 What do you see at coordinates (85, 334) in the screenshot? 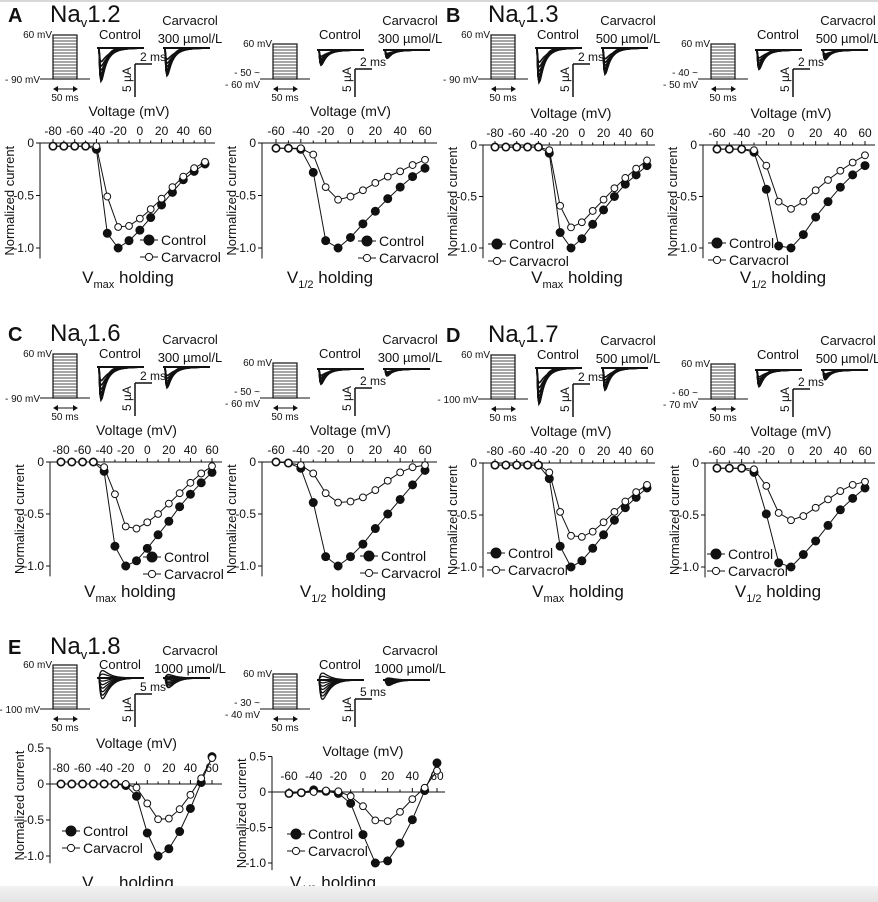
I see `channel-title: Nav1.6` at bounding box center [85, 334].